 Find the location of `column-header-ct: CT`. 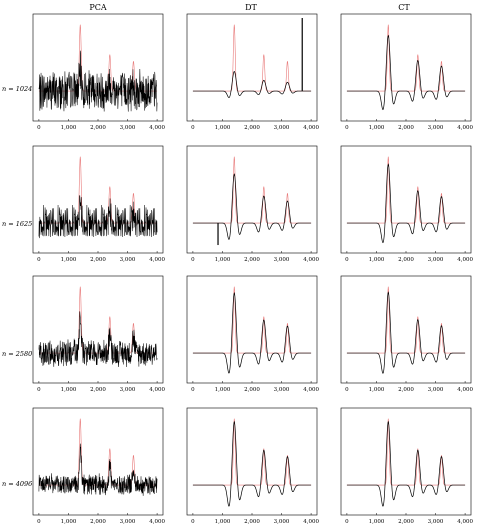

column-header-ct: CT is located at coordinates (404, 7).